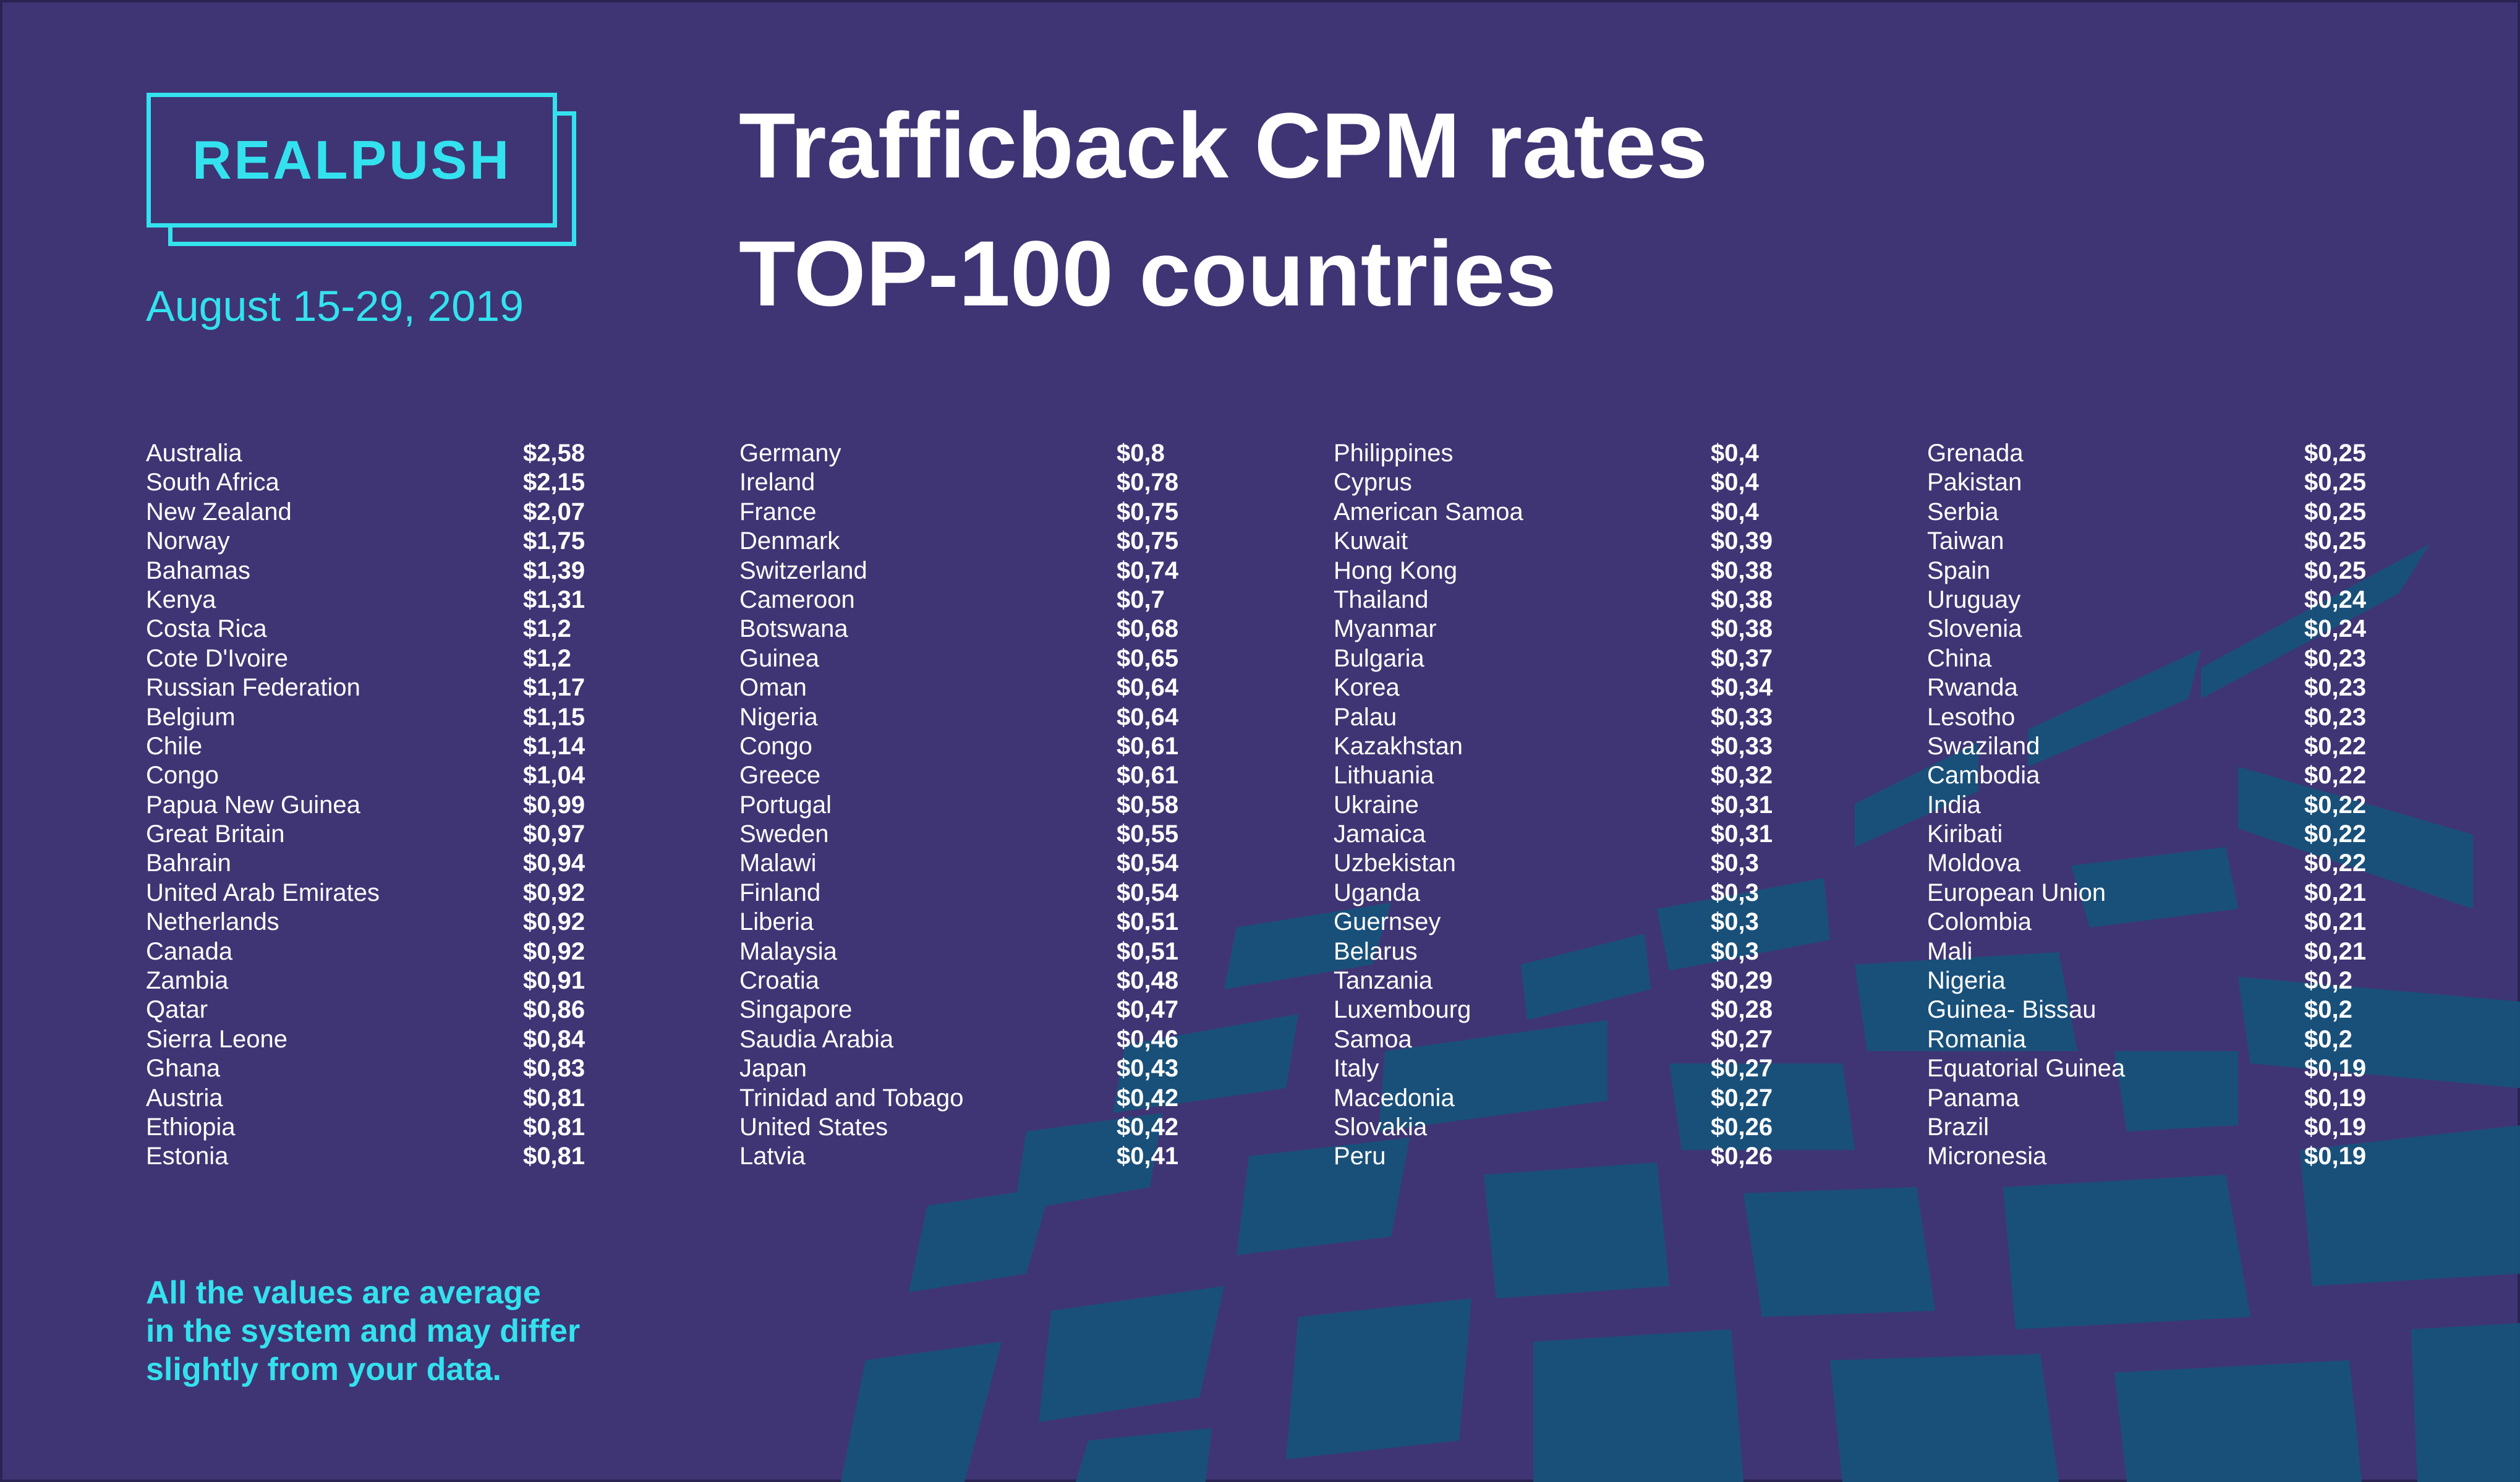 The width and height of the screenshot is (2520, 1482). Describe the element at coordinates (2168, 541) in the screenshot. I see `rate-row: Taiwan $0,25` at that location.